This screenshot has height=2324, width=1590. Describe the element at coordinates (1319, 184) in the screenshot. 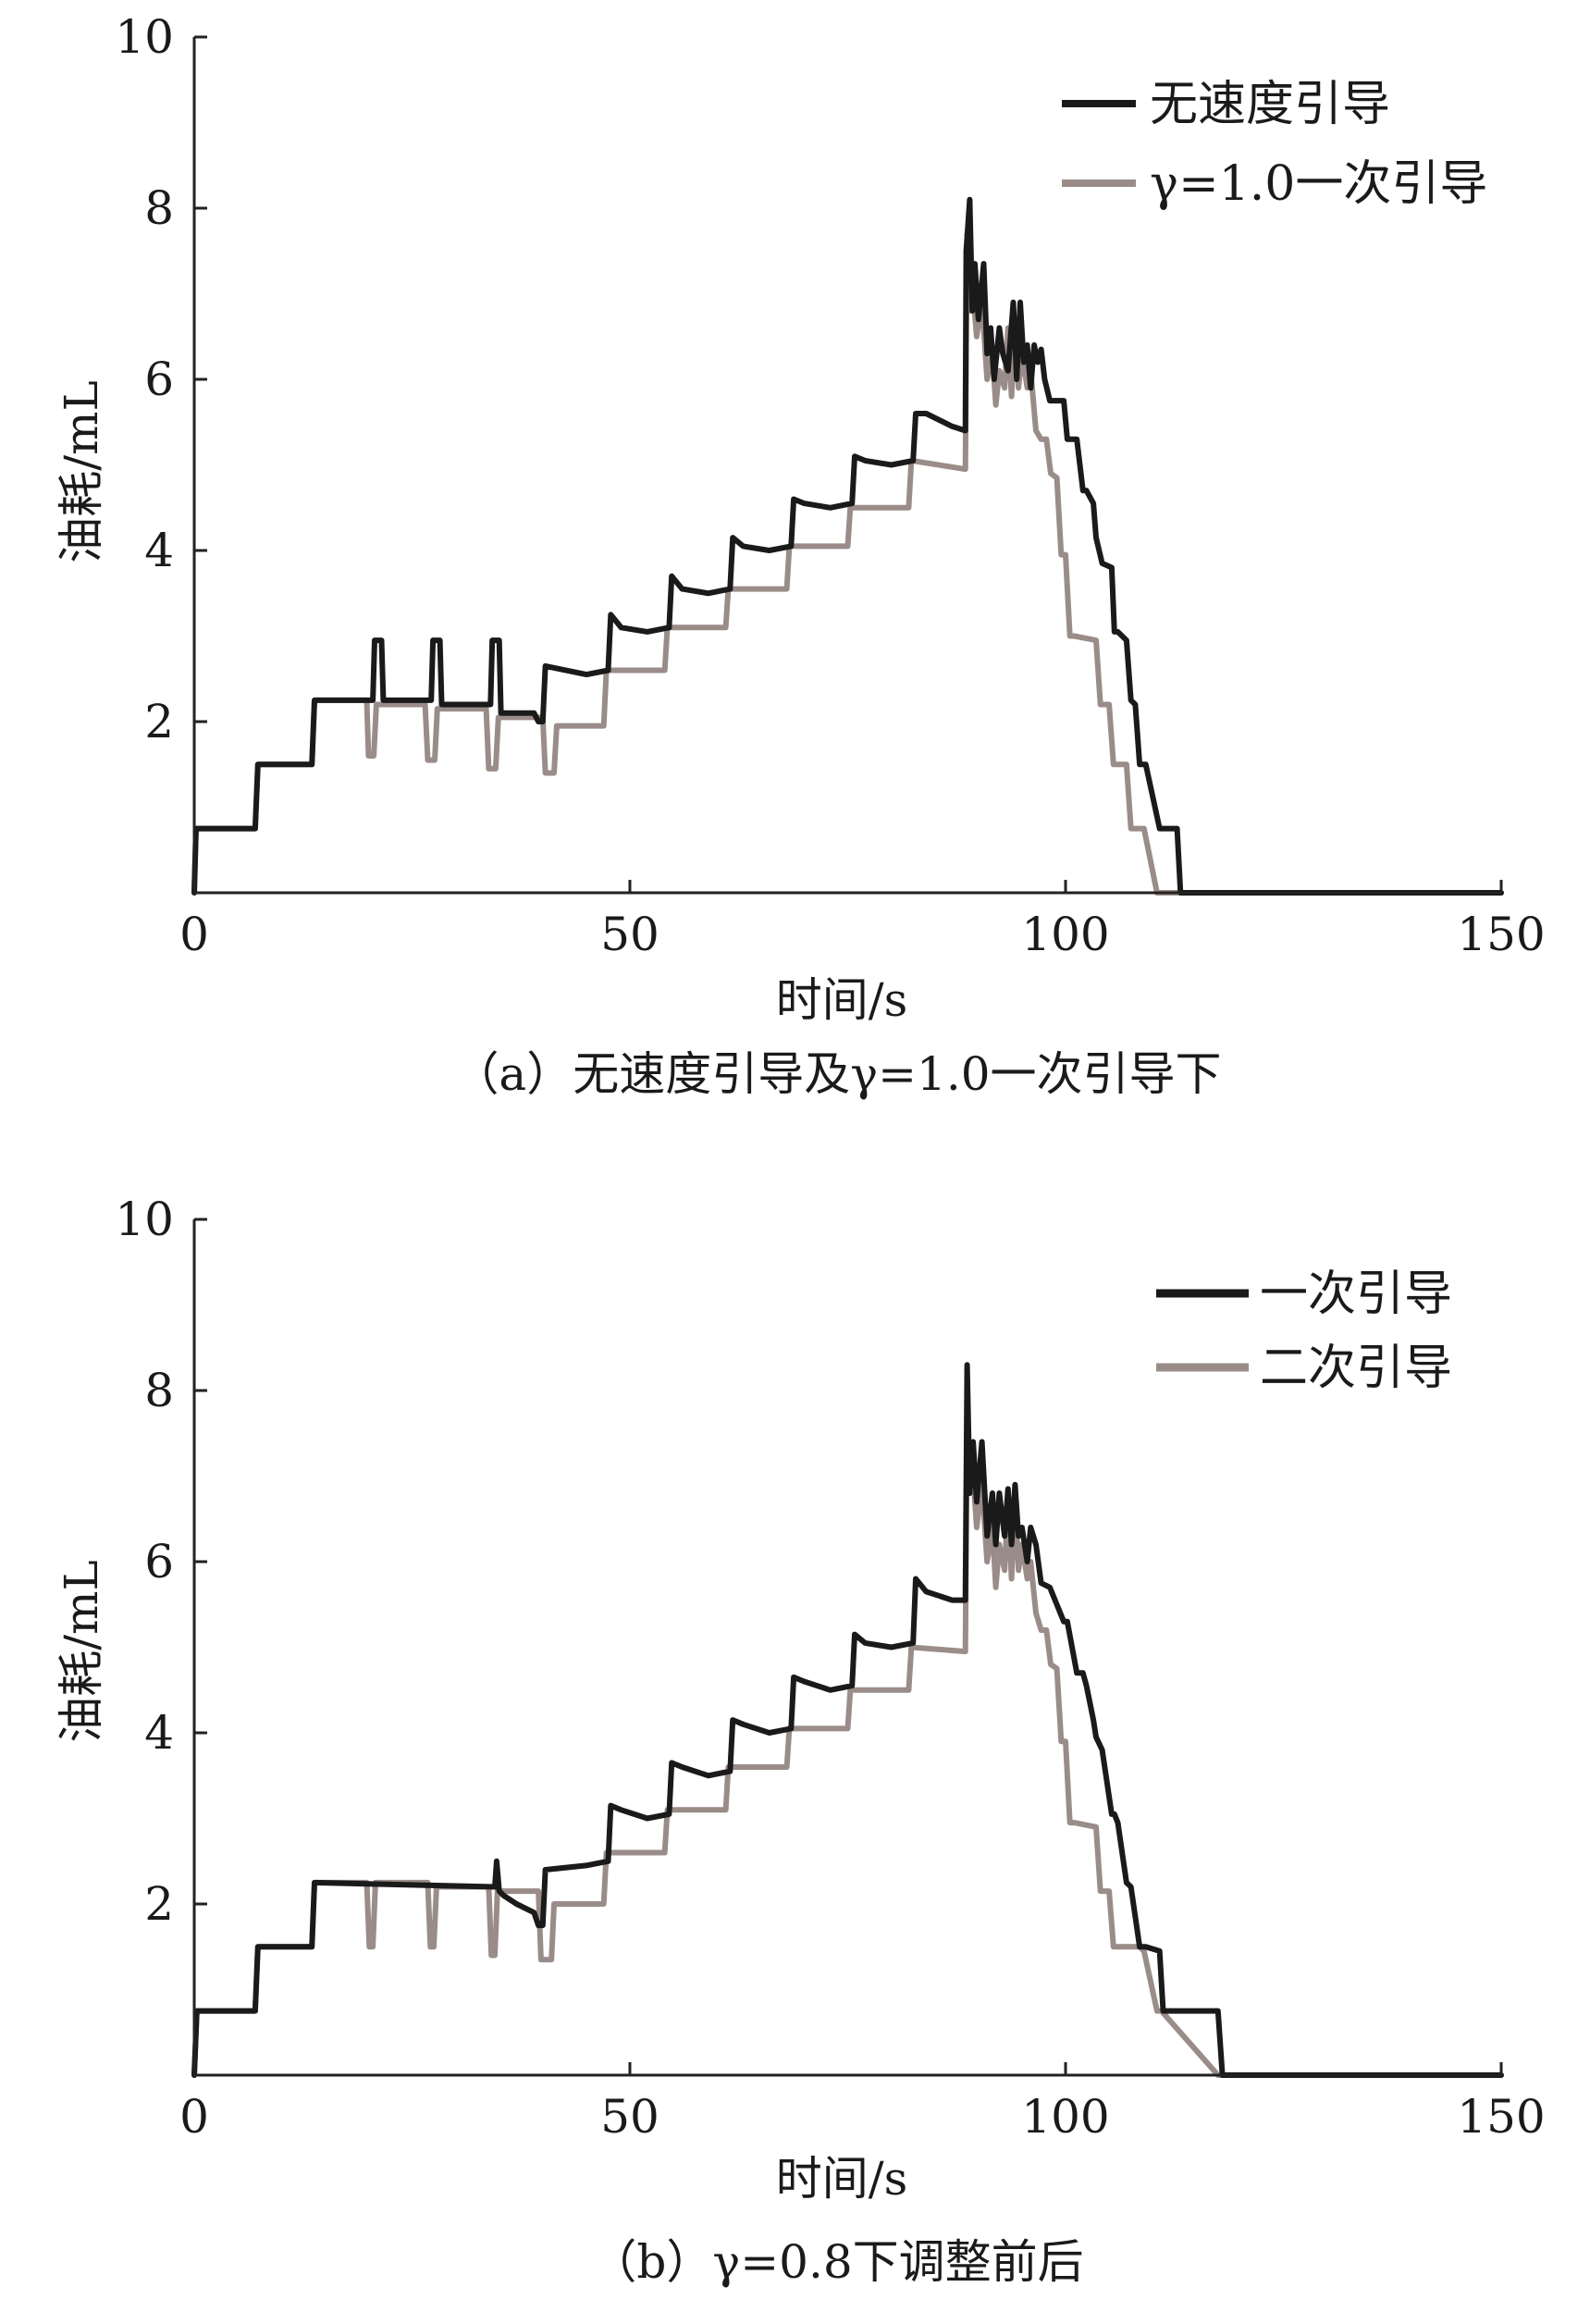

I see `chart-a-legend-label-1: γ=1.0一次引导` at that location.